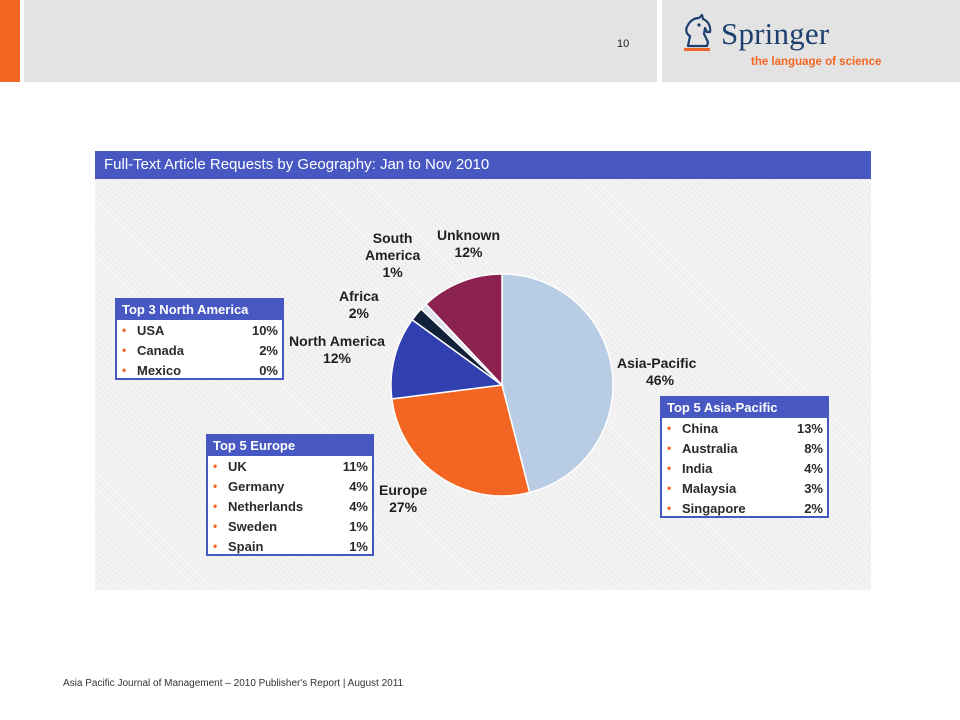 This screenshot has height=720, width=960. Describe the element at coordinates (744, 428) in the screenshot. I see `list-item: • China 13%` at that location.